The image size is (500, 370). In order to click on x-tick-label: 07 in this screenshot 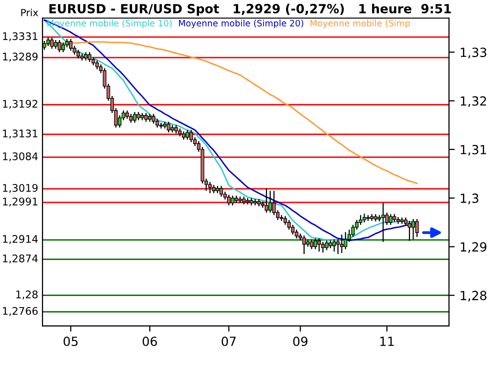, I will do `click(229, 341)`.